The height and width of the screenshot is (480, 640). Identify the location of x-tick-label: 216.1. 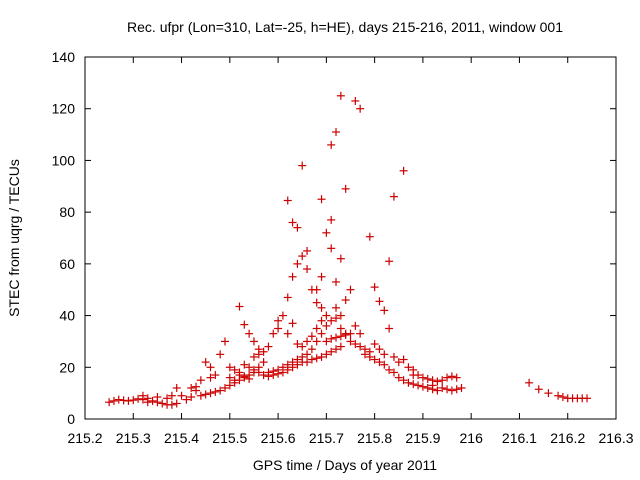
(519, 438).